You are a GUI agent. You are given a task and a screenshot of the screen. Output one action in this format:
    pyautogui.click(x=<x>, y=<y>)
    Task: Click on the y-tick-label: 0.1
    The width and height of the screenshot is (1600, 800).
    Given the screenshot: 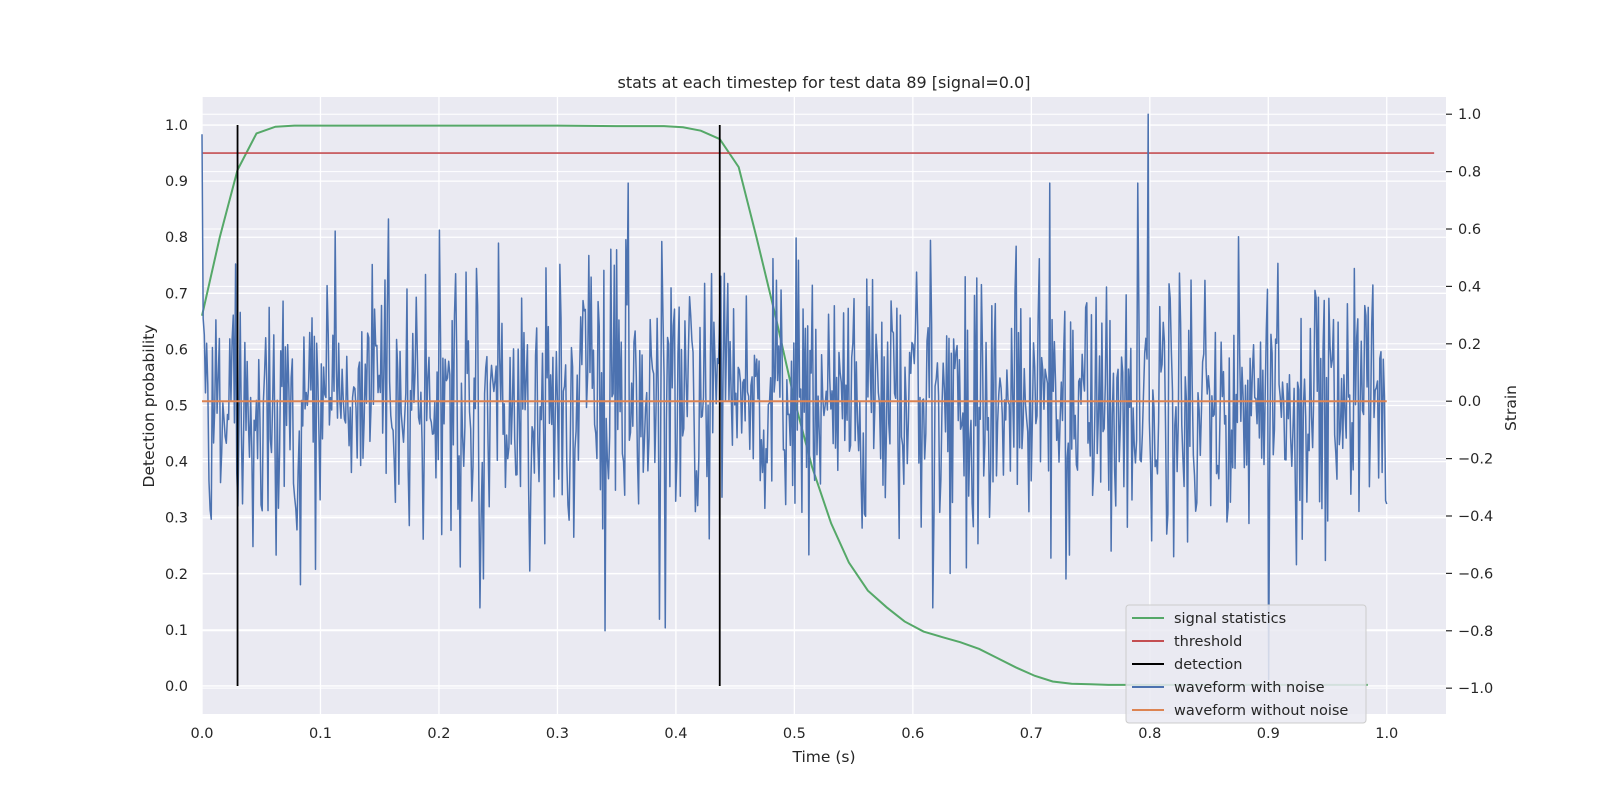 What is the action you would take?
    pyautogui.click(x=176, y=631)
    